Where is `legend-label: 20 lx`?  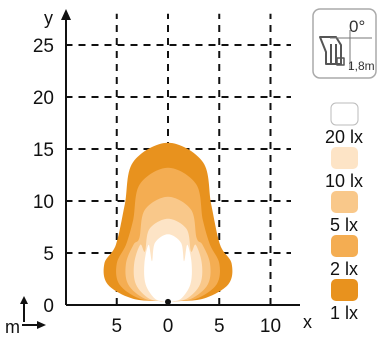
legend-label: 20 lx is located at coordinates (344, 137).